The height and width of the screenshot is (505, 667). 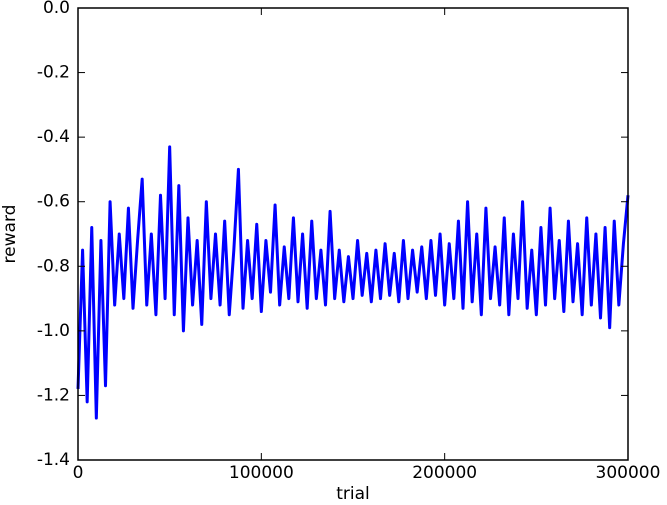 What do you see at coordinates (10, 234) in the screenshot?
I see `y-axis-label: reward` at bounding box center [10, 234].